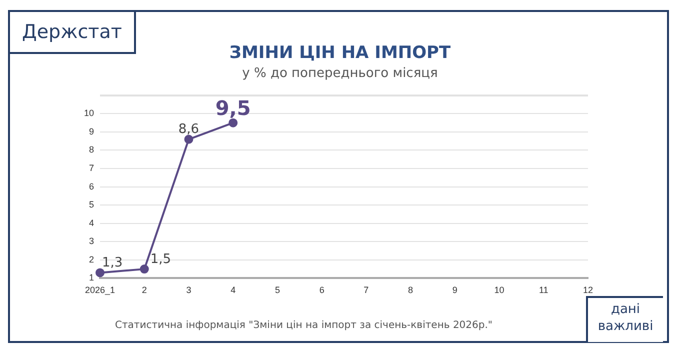 This screenshot has width=680, height=357. Describe the element at coordinates (91, 131) in the screenshot. I see `y-tick-label: 9` at that location.